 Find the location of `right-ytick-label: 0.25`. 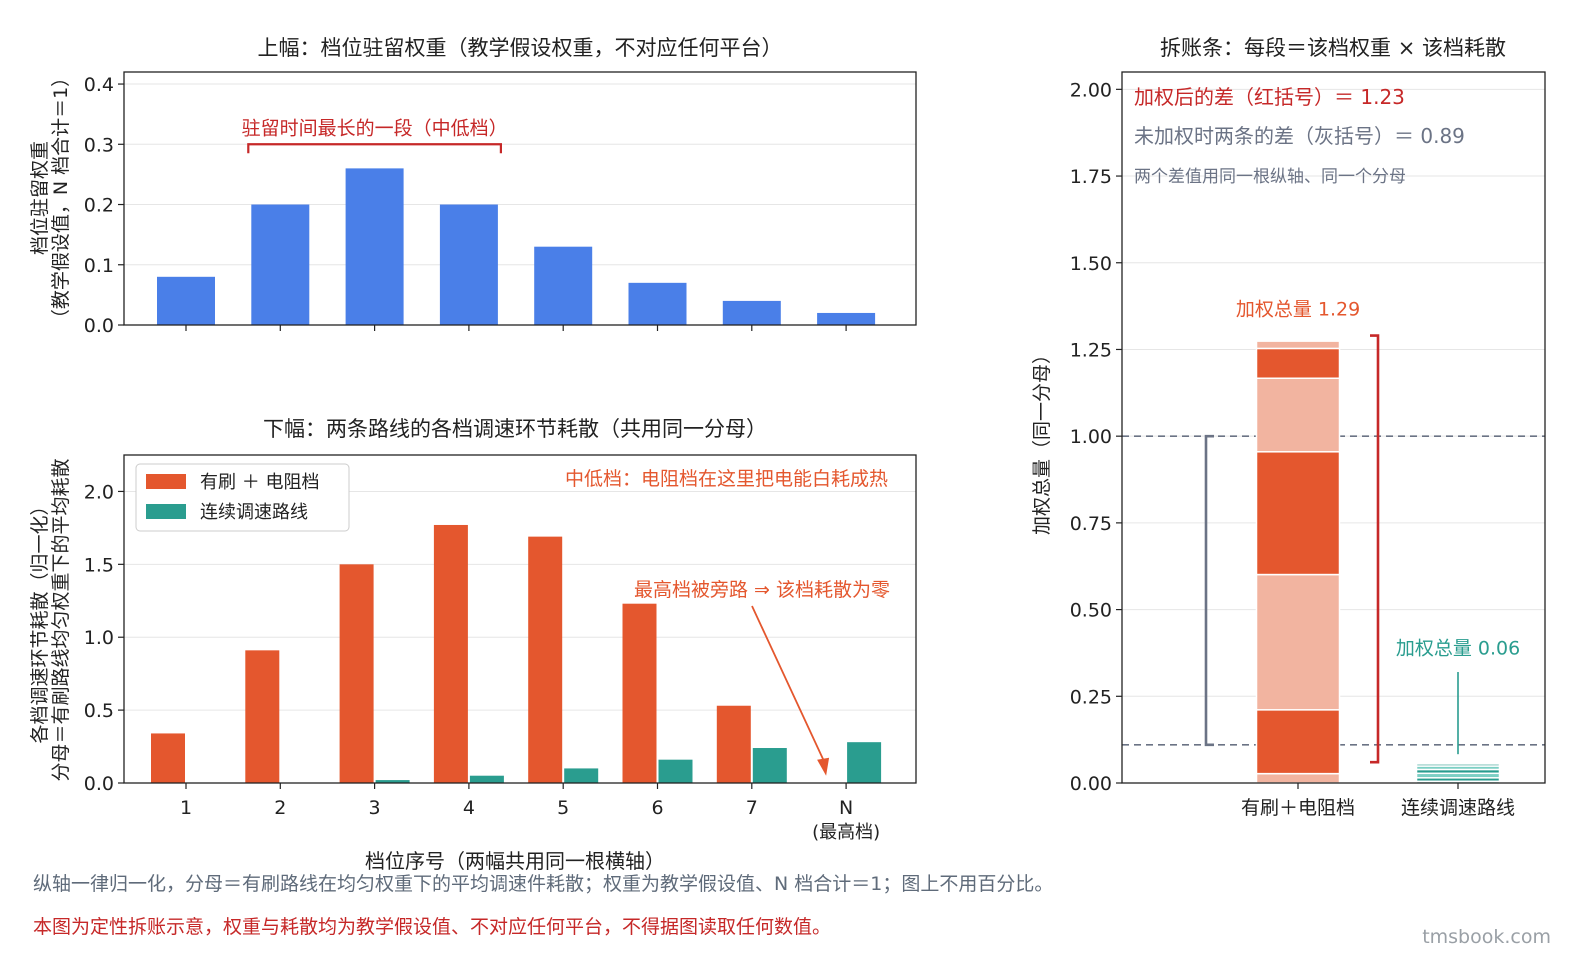

right-ytick-label: 0.25 is located at coordinates (1091, 697).